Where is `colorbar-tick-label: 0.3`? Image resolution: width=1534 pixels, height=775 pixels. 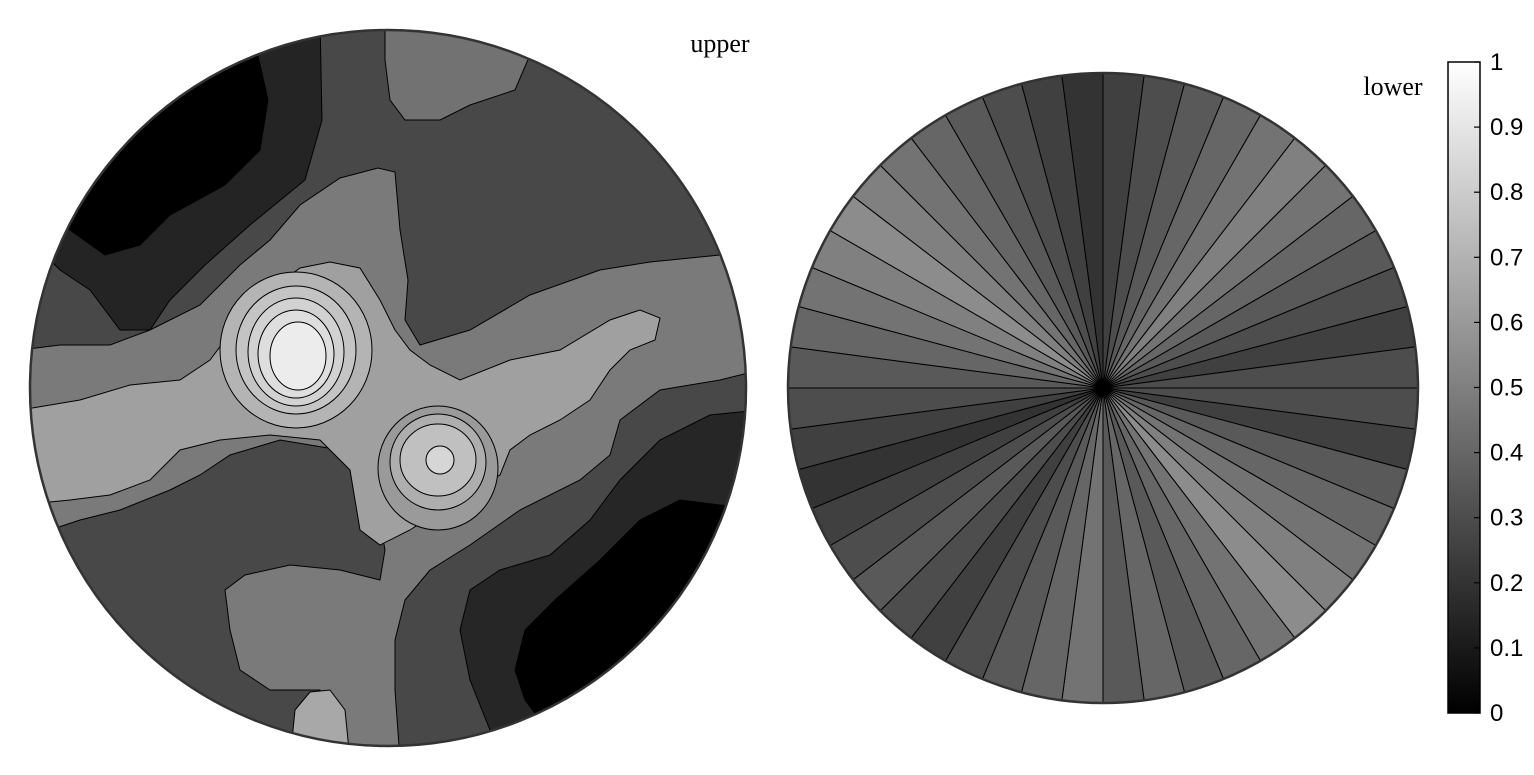 colorbar-tick-label: 0.3 is located at coordinates (1506, 518).